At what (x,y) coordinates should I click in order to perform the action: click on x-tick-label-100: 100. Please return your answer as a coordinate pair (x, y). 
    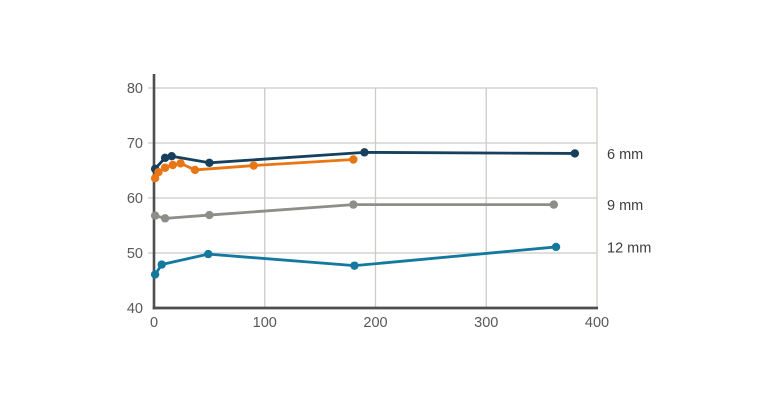
    Looking at the image, I should click on (265, 323).